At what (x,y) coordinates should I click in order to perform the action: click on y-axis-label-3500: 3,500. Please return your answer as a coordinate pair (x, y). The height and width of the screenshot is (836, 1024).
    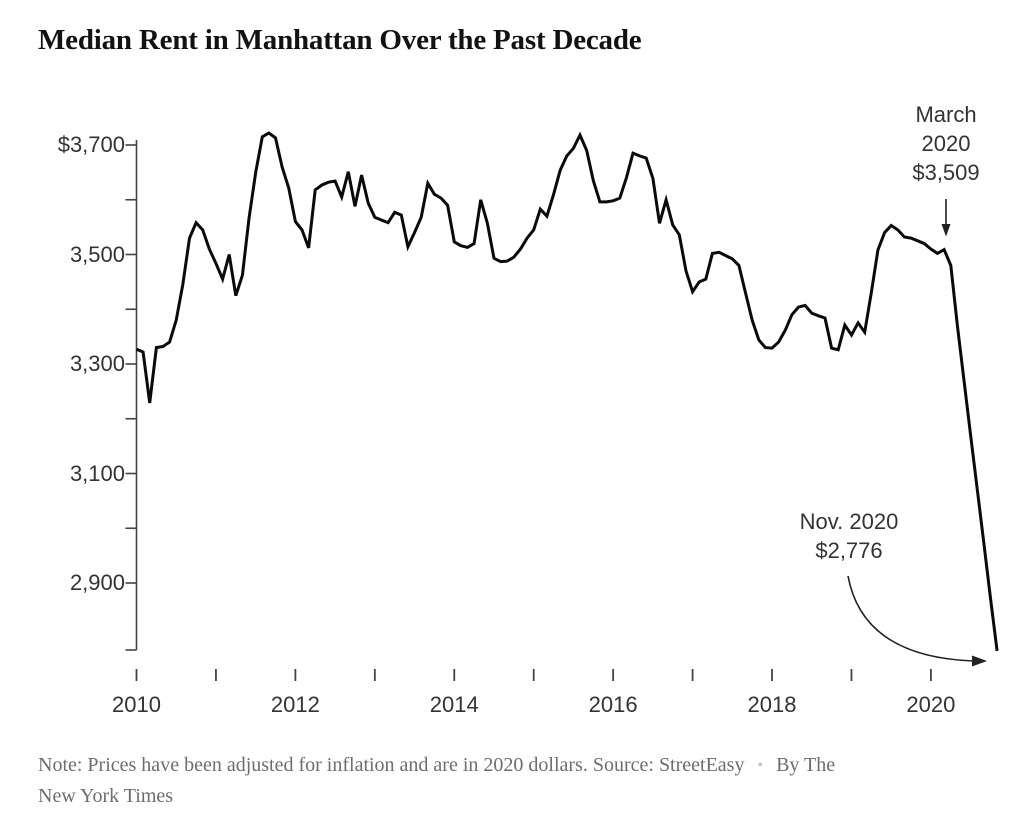
    Looking at the image, I should click on (97, 254).